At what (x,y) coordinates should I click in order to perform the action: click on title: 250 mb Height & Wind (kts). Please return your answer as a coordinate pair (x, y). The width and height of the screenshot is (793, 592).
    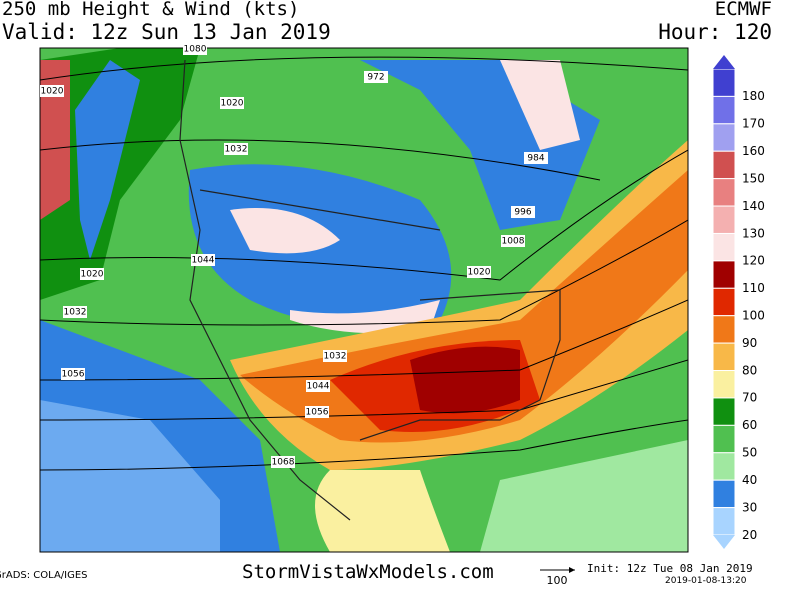
    Looking at the image, I should click on (150, 10).